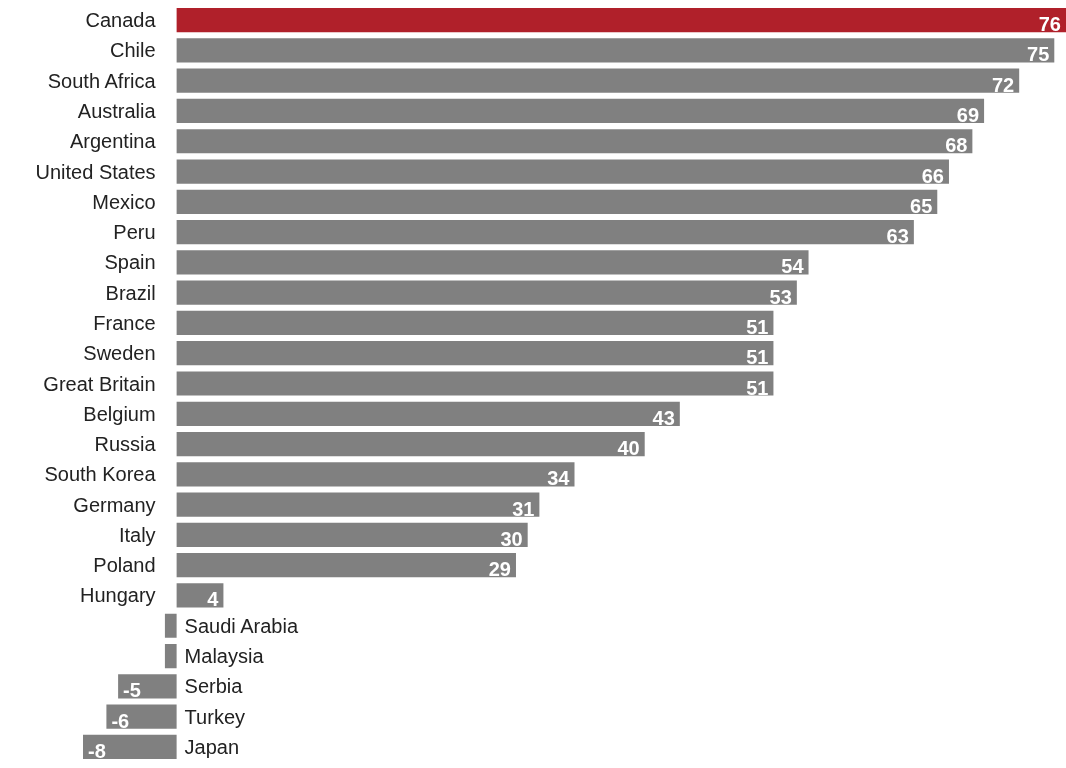 This screenshot has width=1066, height=768. I want to click on data-label: 65, so click(921, 205).